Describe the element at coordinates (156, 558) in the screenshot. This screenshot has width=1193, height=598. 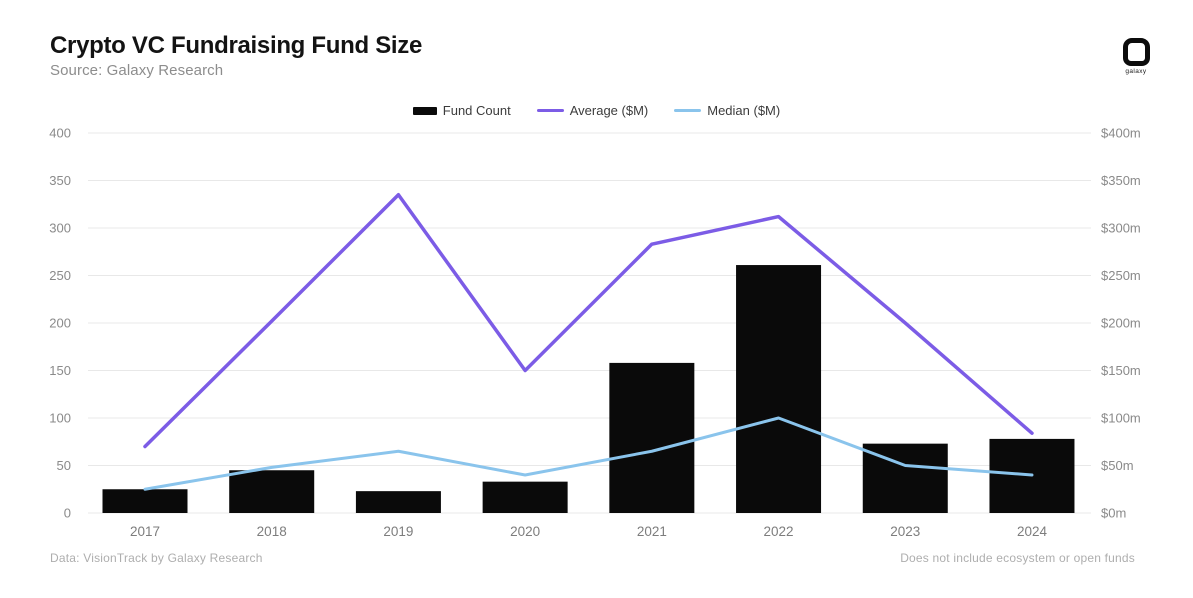
I see `footer-note-left: Data: VisionTrack by Galaxy Research` at that location.